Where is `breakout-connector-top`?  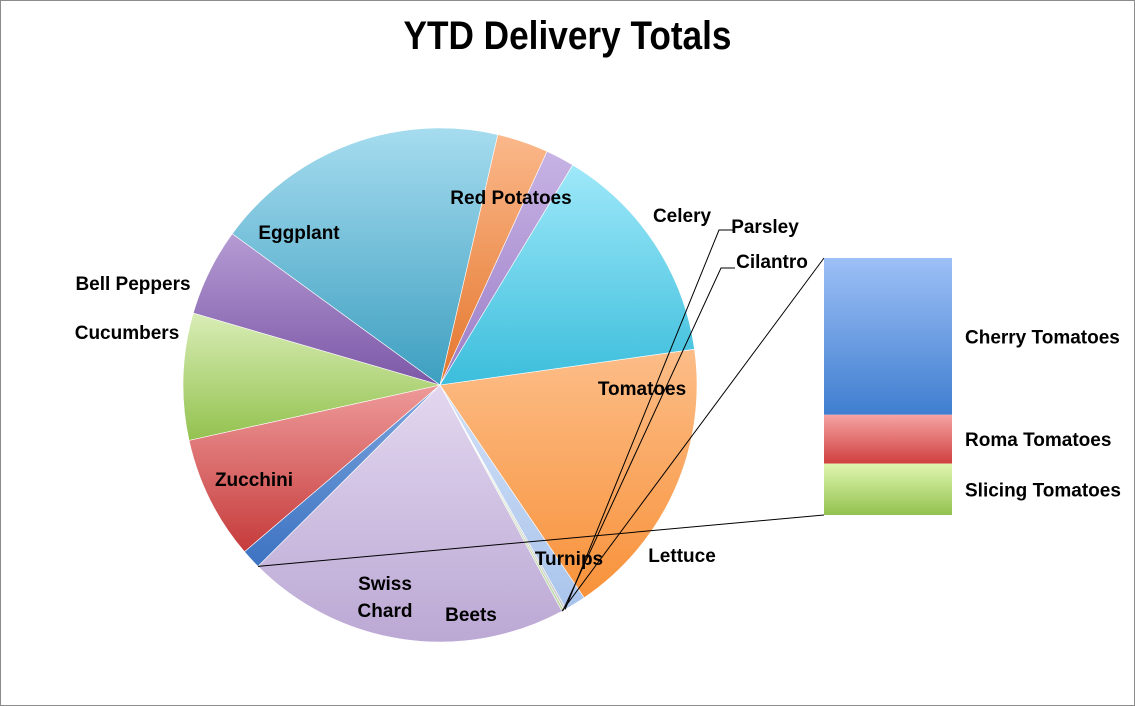
breakout-connector-top is located at coordinates (693, 434).